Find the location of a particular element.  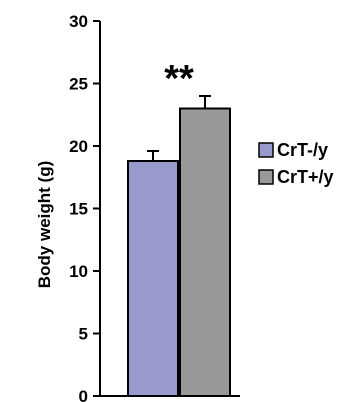

error-bars is located at coordinates (179, 128).